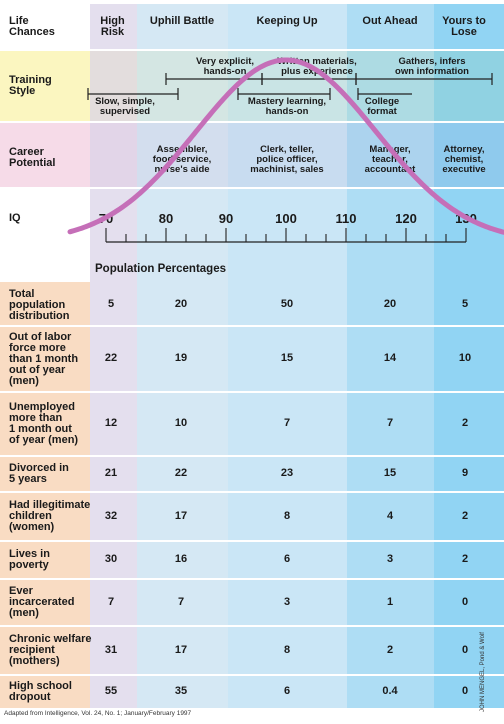 The image size is (504, 724). I want to click on training-note-mastery-learning: Mastery learning, hands-on, so click(287, 106).